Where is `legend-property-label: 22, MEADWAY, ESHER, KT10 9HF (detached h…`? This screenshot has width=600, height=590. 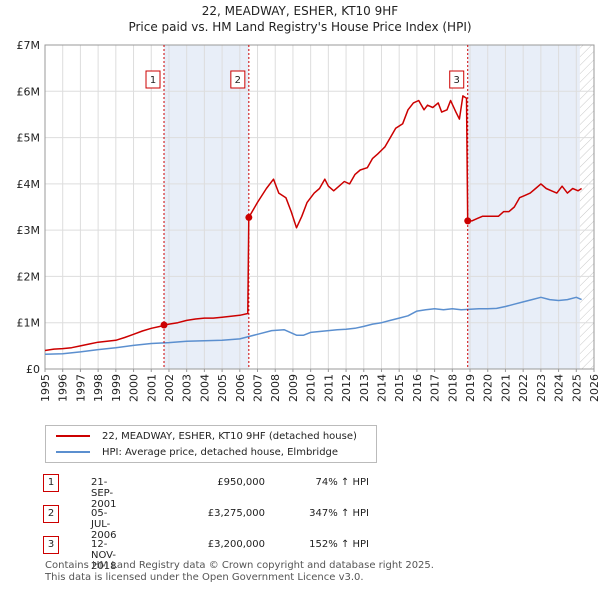 legend-property-label: 22, MEADWAY, ESHER, KT10 9HF (detached h… is located at coordinates (229, 436).